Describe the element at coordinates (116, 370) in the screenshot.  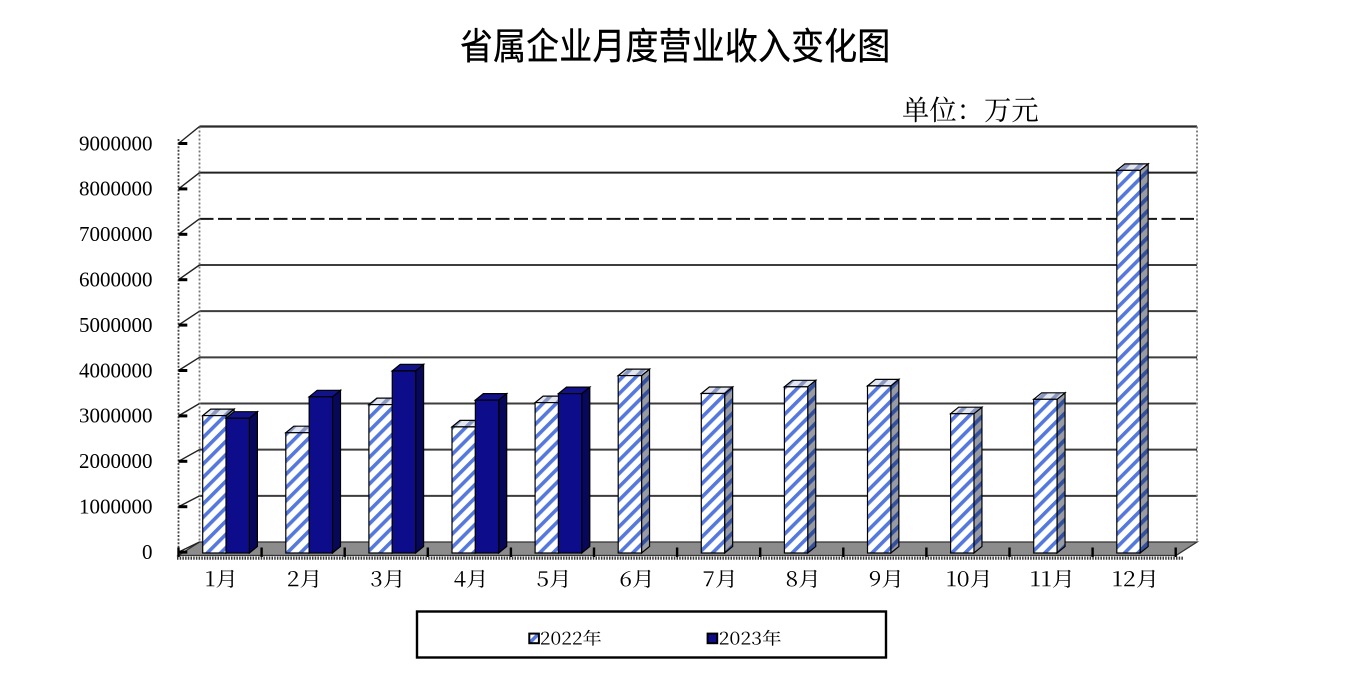
I see `svg-text: 4000000` at that location.